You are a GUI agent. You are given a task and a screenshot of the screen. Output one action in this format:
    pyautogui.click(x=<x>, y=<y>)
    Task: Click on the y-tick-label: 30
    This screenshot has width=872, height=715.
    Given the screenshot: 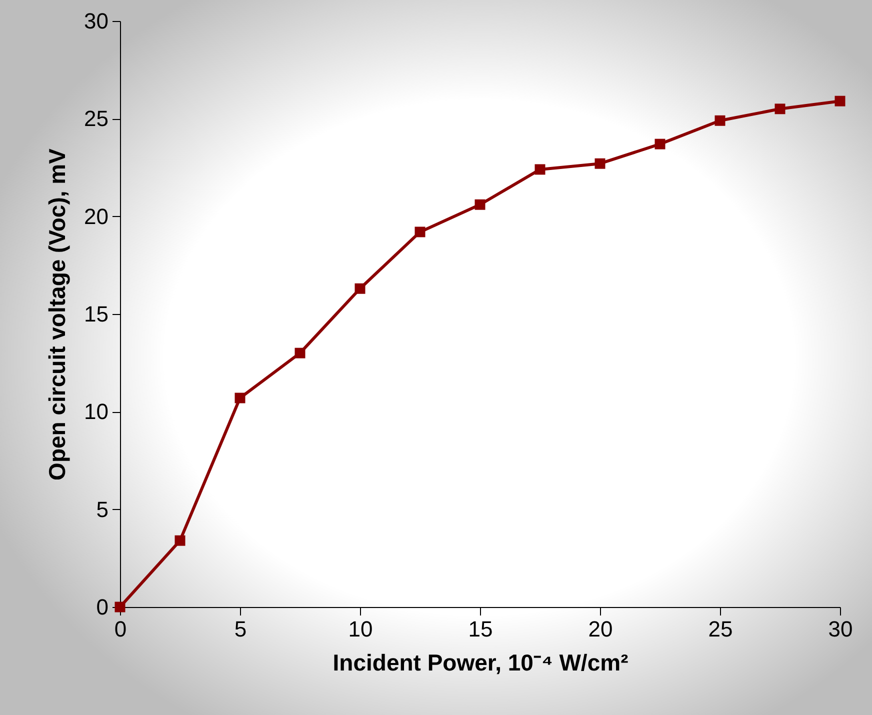 What is the action you would take?
    pyautogui.click(x=96, y=21)
    